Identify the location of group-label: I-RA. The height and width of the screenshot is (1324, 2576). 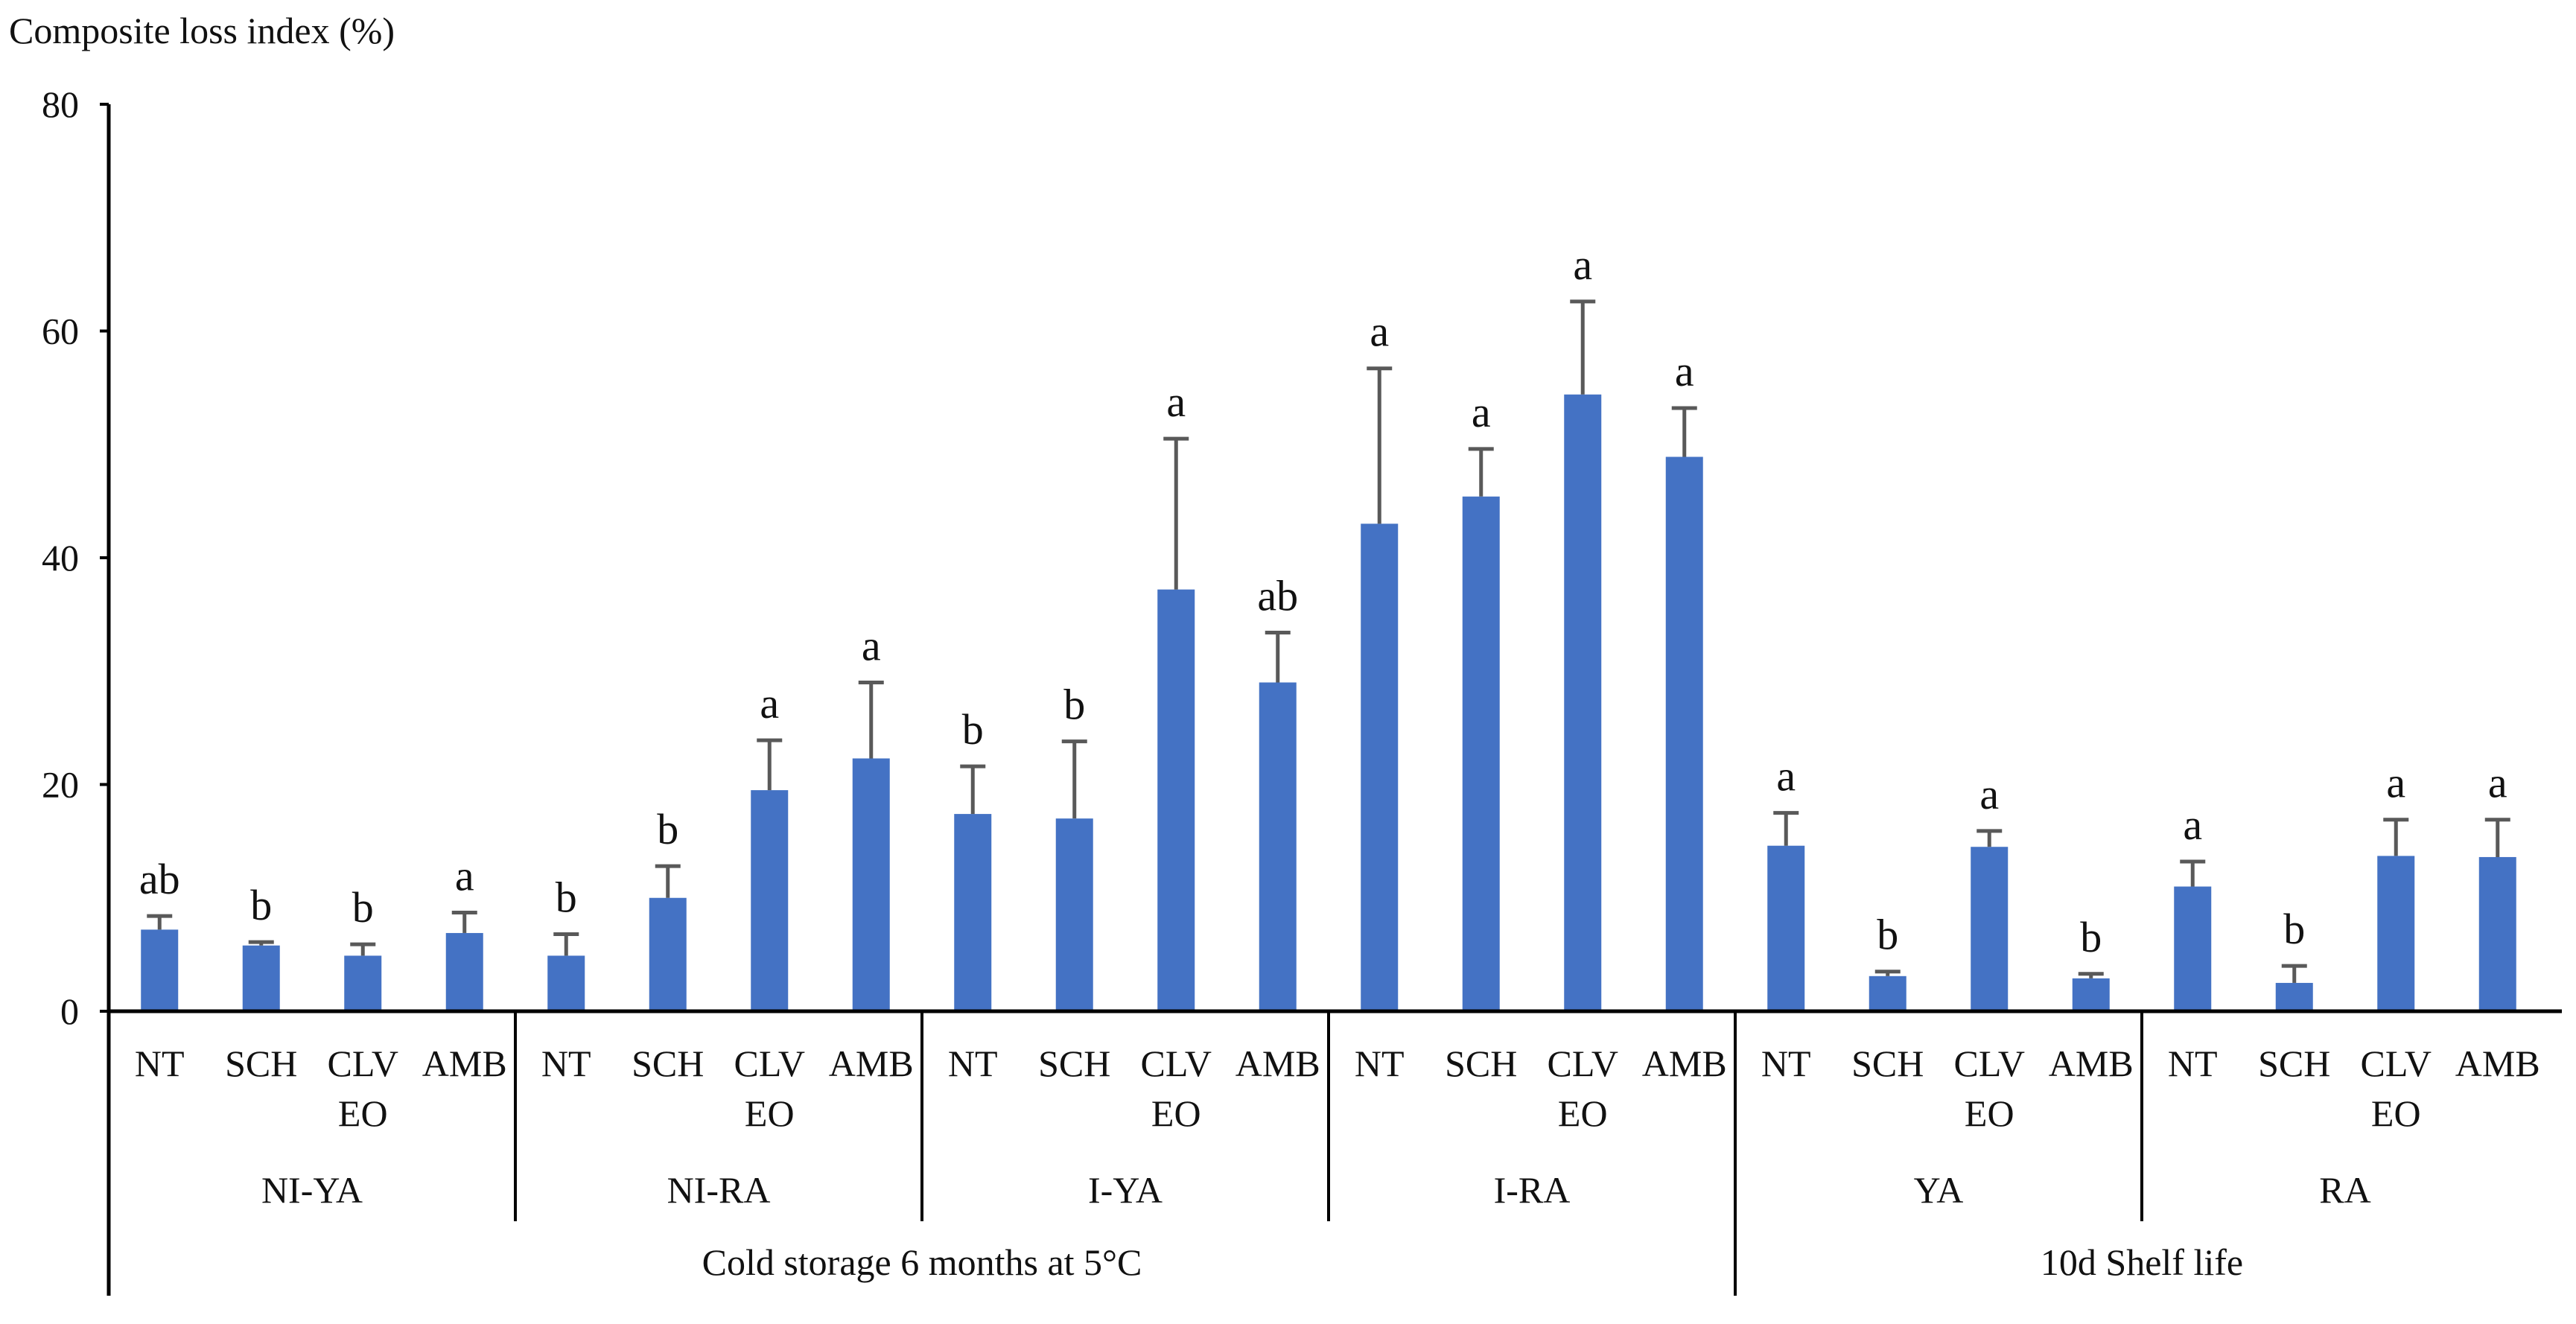
(1532, 1190).